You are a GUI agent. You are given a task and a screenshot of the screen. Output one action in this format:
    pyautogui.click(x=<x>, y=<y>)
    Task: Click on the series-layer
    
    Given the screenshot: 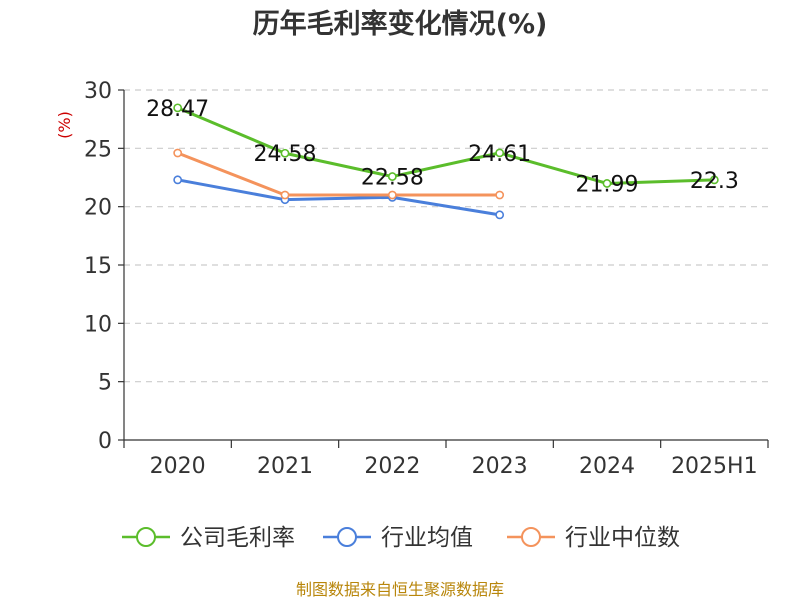 What is the action you would take?
    pyautogui.click(x=446, y=161)
    